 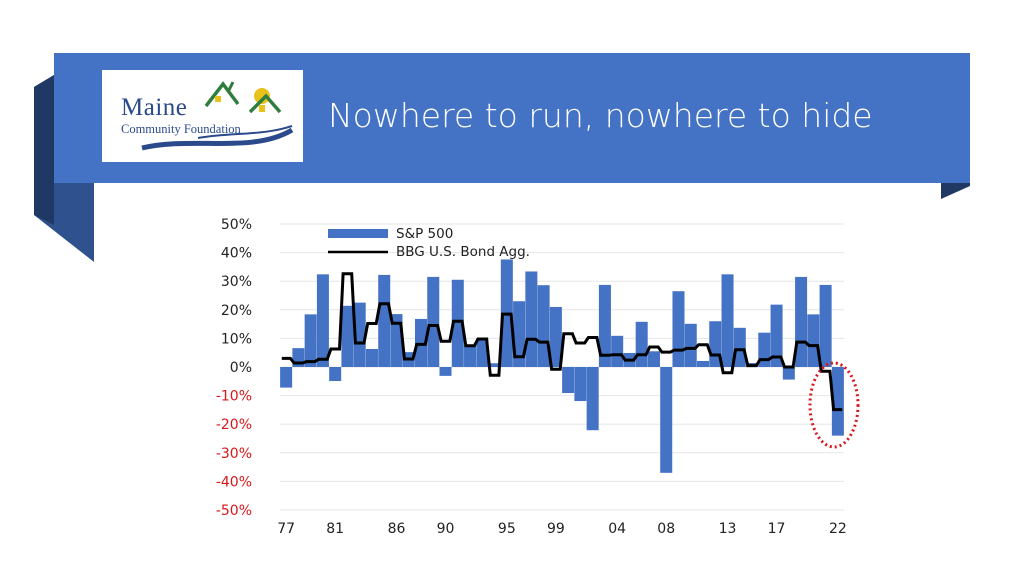 What do you see at coordinates (236, 282) in the screenshot?
I see `y-tick-label: 30%` at bounding box center [236, 282].